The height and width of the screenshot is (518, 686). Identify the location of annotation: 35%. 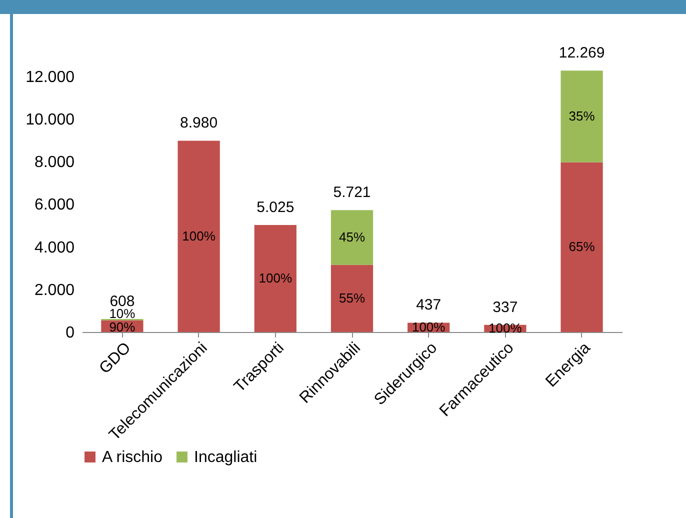
(582, 116).